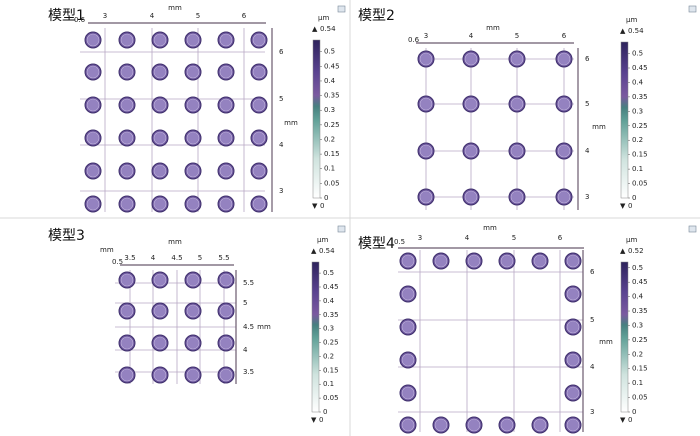  Describe the element at coordinates (634, 412) in the screenshot. I see `colorbar-tick-label: 0` at that location.